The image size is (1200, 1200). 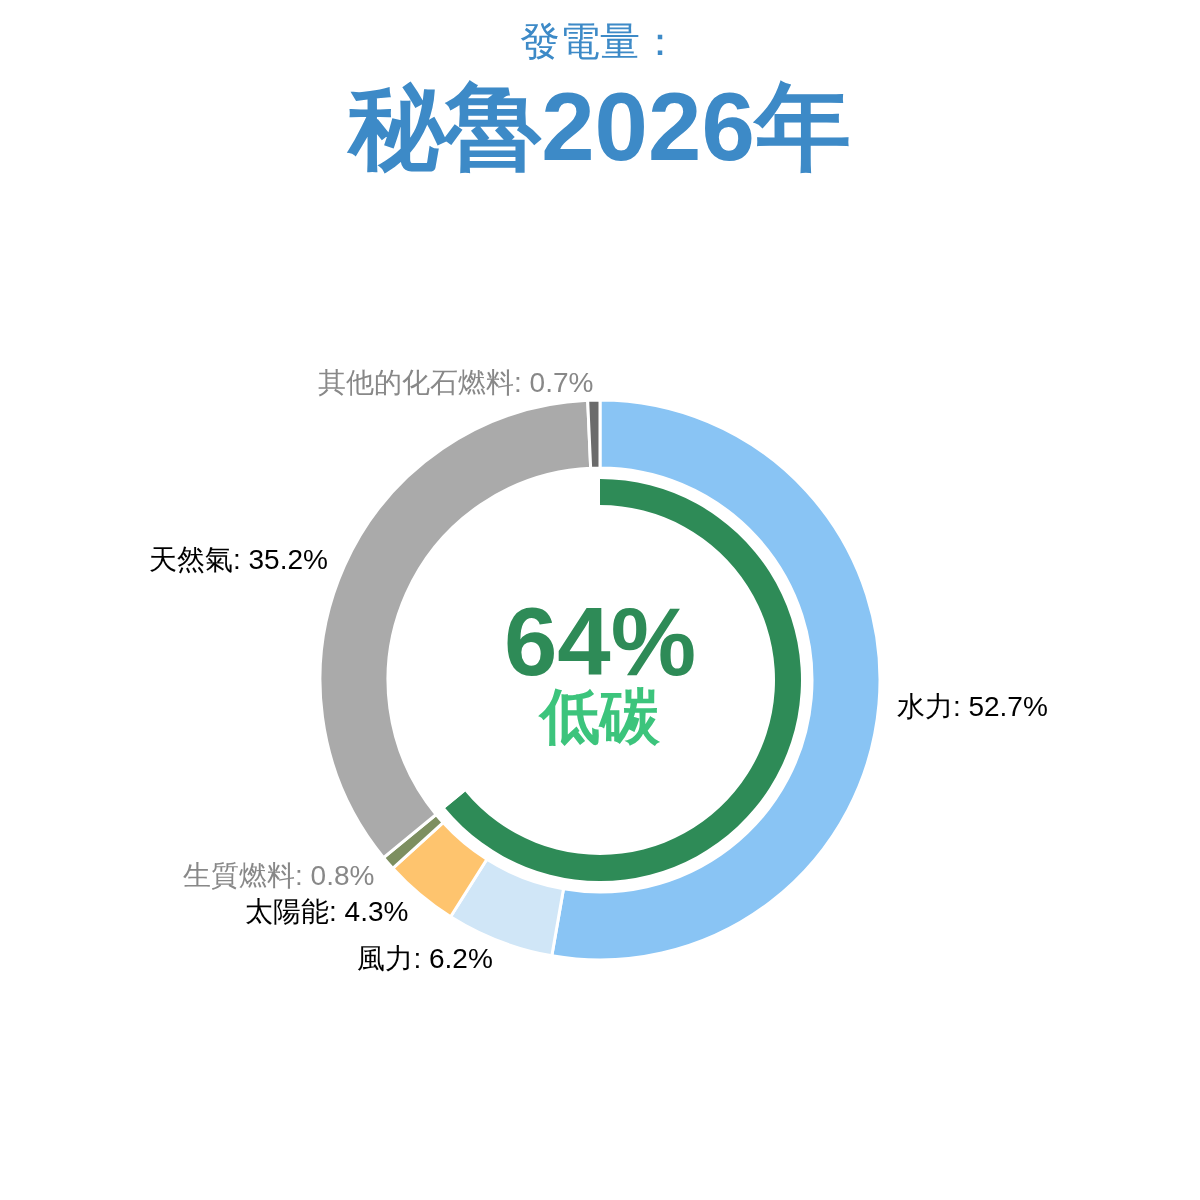 I want to click on data-label: : 0.7%, so click(x=554, y=383).